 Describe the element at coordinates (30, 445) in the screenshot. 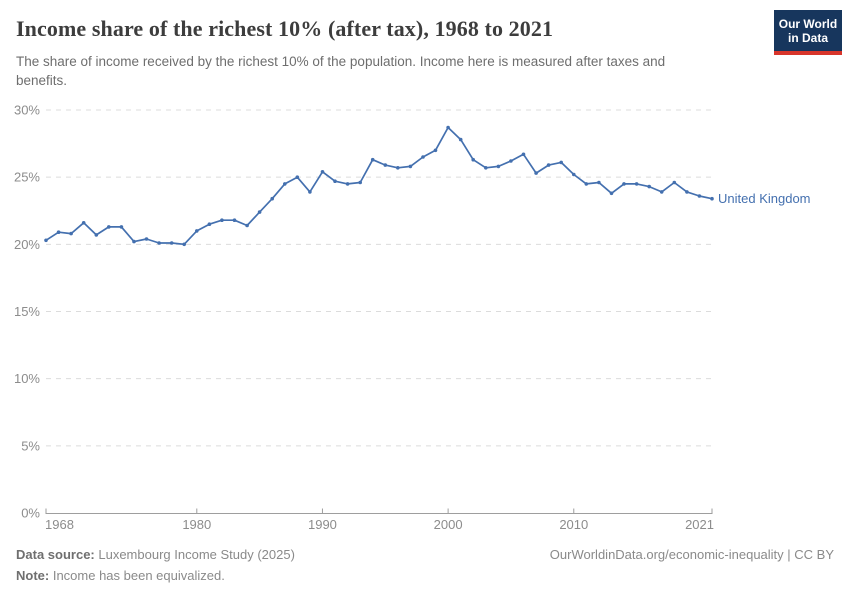

I see `y-axis-tick-label: 5%` at that location.